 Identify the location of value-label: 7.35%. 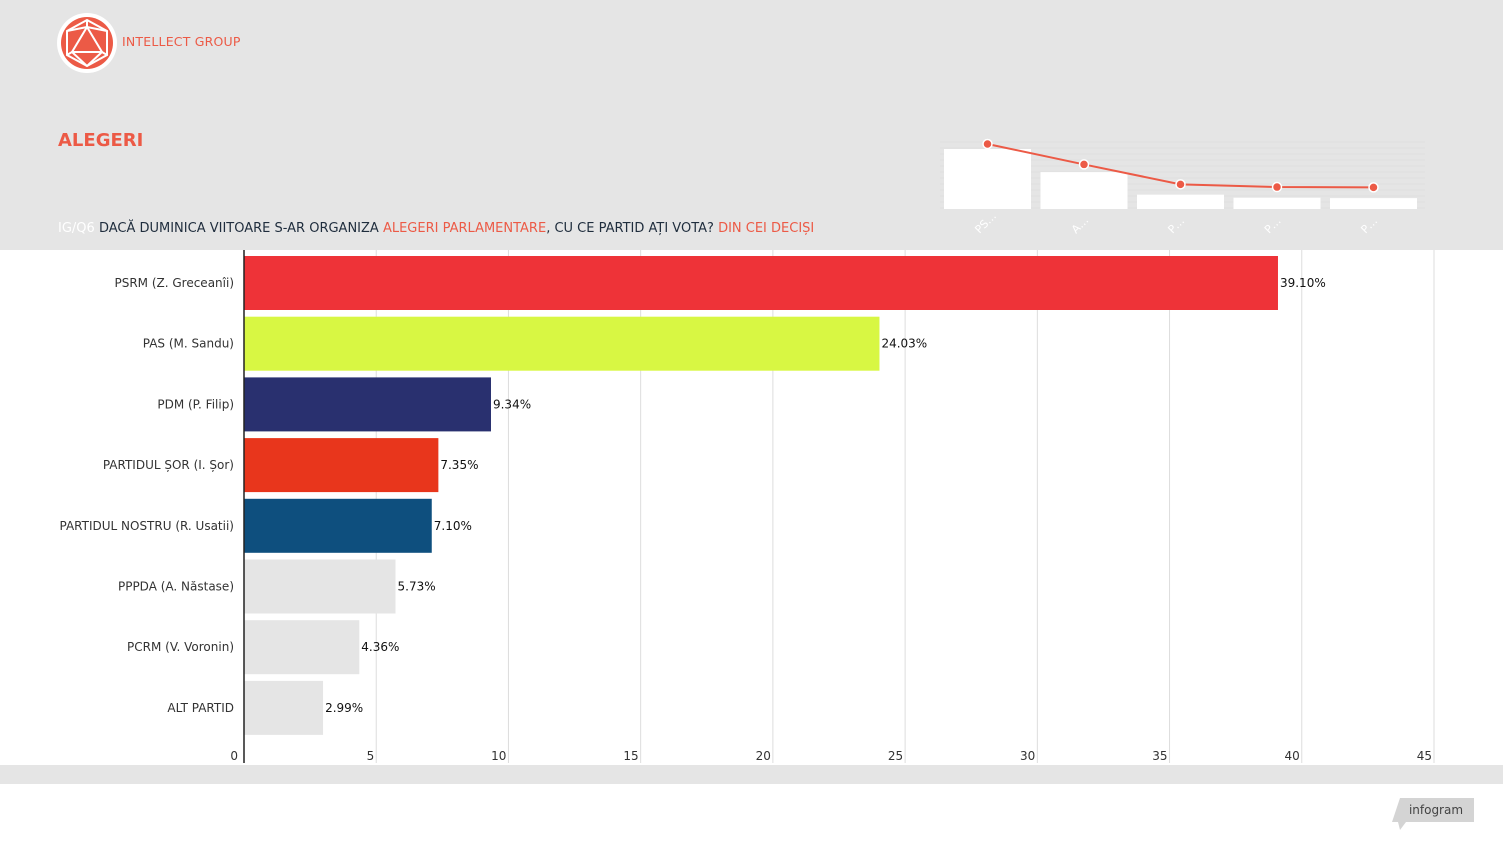
(459, 465).